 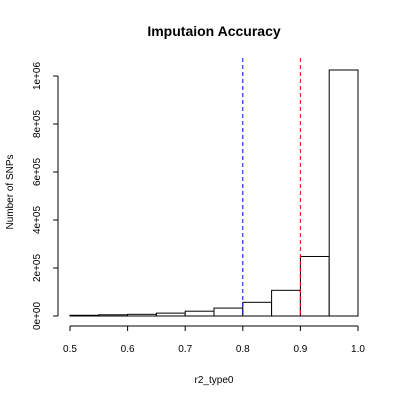 What do you see at coordinates (272, 187) in the screenshot?
I see `reference-lines` at bounding box center [272, 187].